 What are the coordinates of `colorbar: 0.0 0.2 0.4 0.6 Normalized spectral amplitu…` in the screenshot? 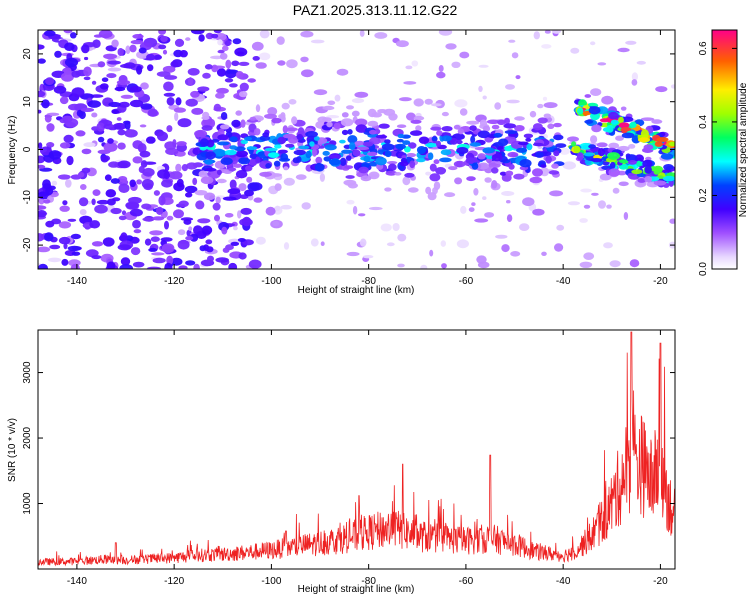 It's located at (723, 152).